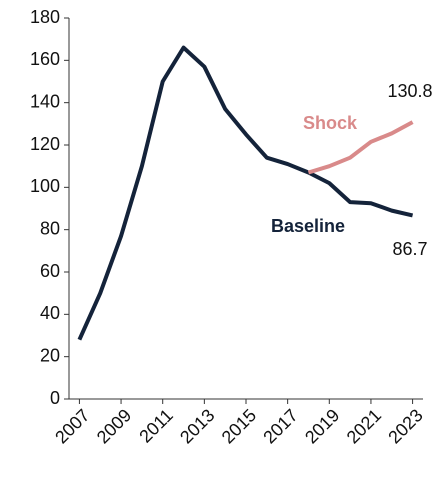 The image size is (442, 479). What do you see at coordinates (45, 144) in the screenshot?
I see `y-tick-label: 120` at bounding box center [45, 144].